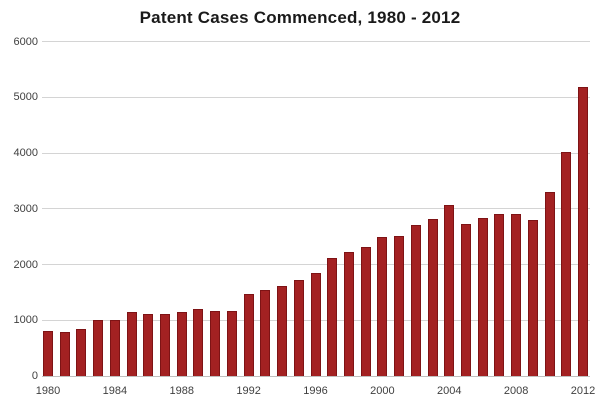 This screenshot has height=408, width=600. What do you see at coordinates (432, 297) in the screenshot?
I see `bar-2003` at bounding box center [432, 297].